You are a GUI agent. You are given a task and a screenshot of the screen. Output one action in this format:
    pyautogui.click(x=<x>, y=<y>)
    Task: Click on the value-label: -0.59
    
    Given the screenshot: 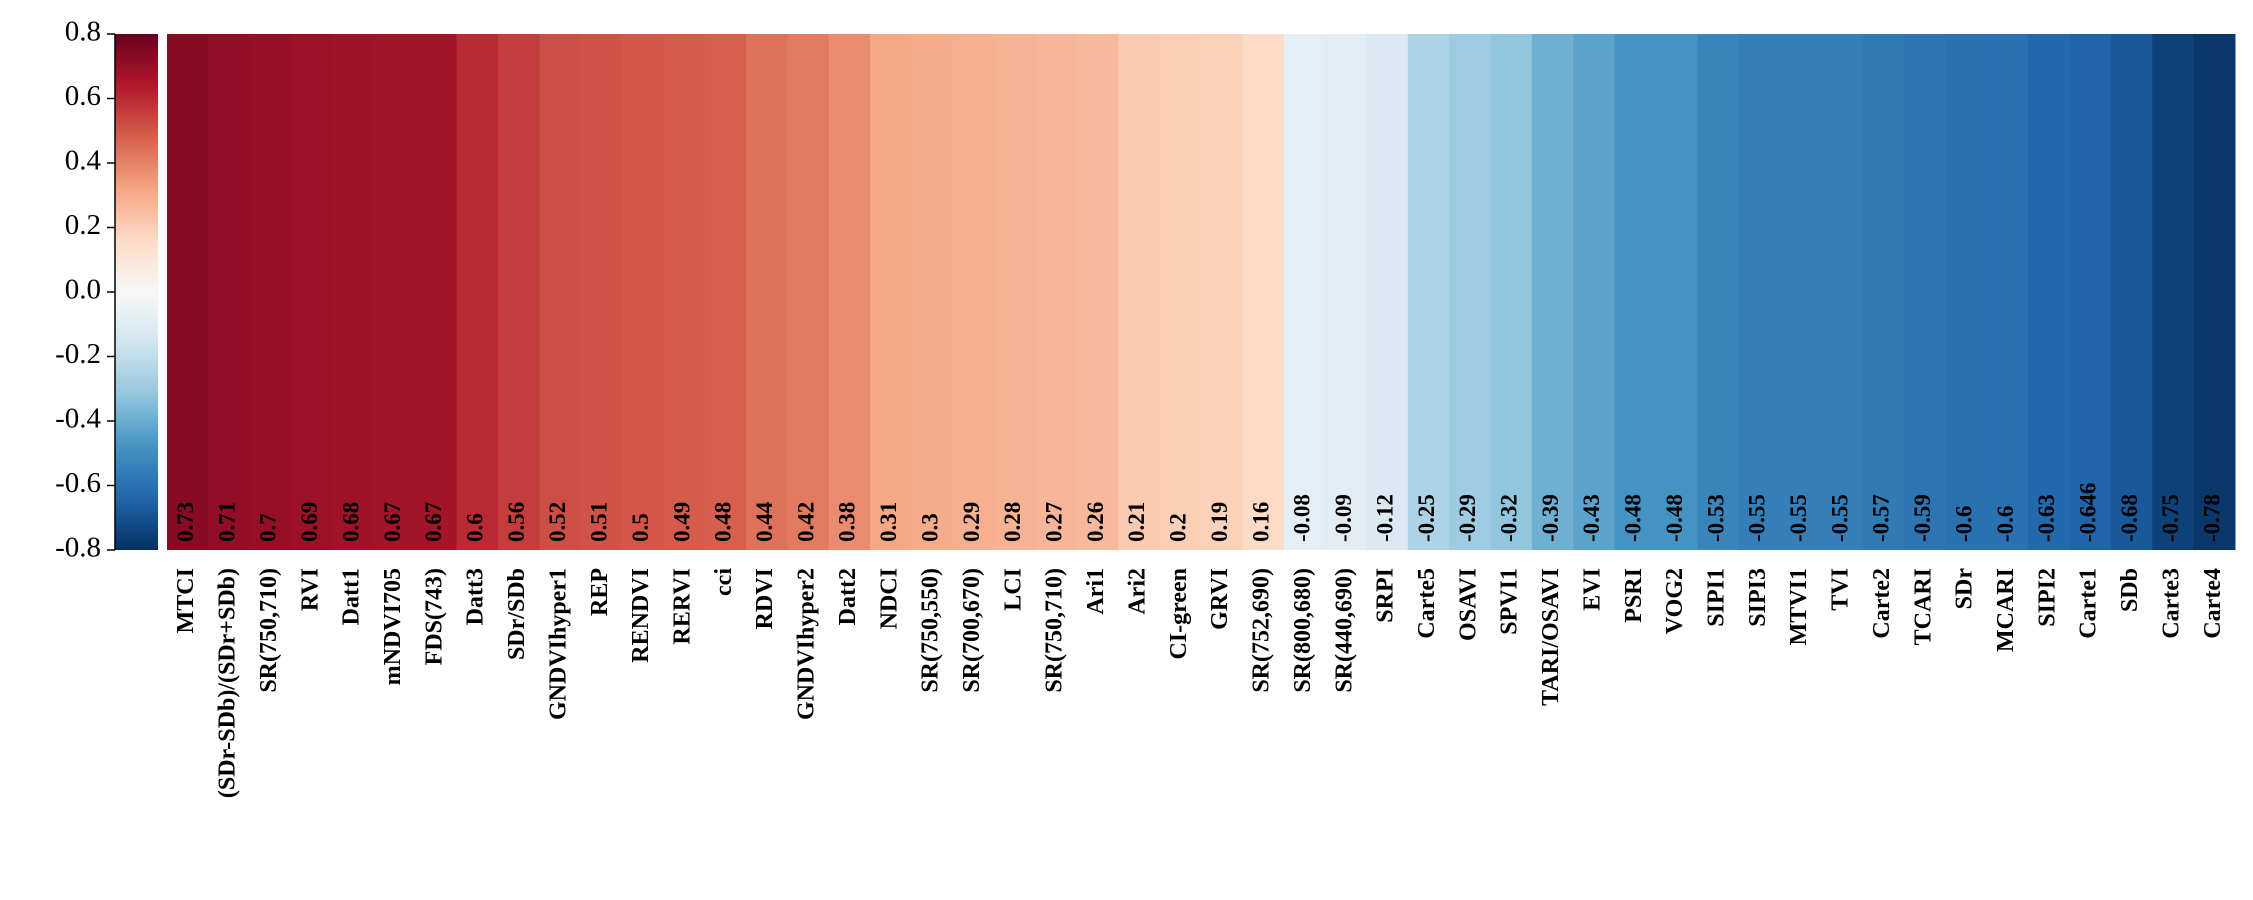 What is the action you would take?
    pyautogui.click(x=1922, y=518)
    